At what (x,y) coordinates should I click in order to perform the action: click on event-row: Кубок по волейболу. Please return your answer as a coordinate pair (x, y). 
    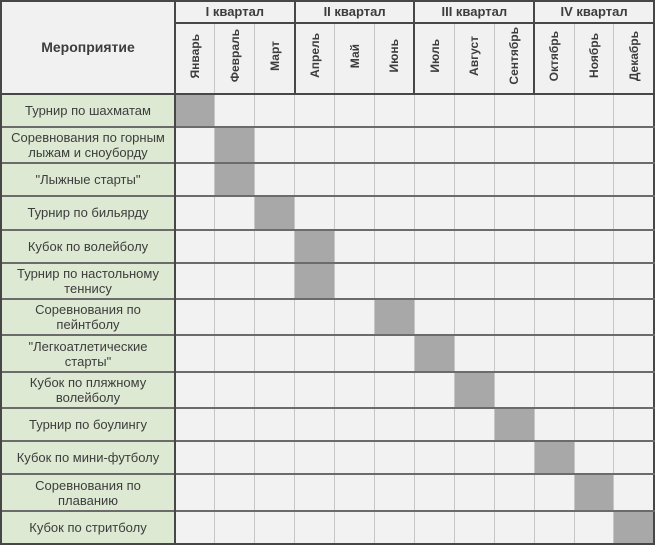
    Looking at the image, I should click on (327, 245).